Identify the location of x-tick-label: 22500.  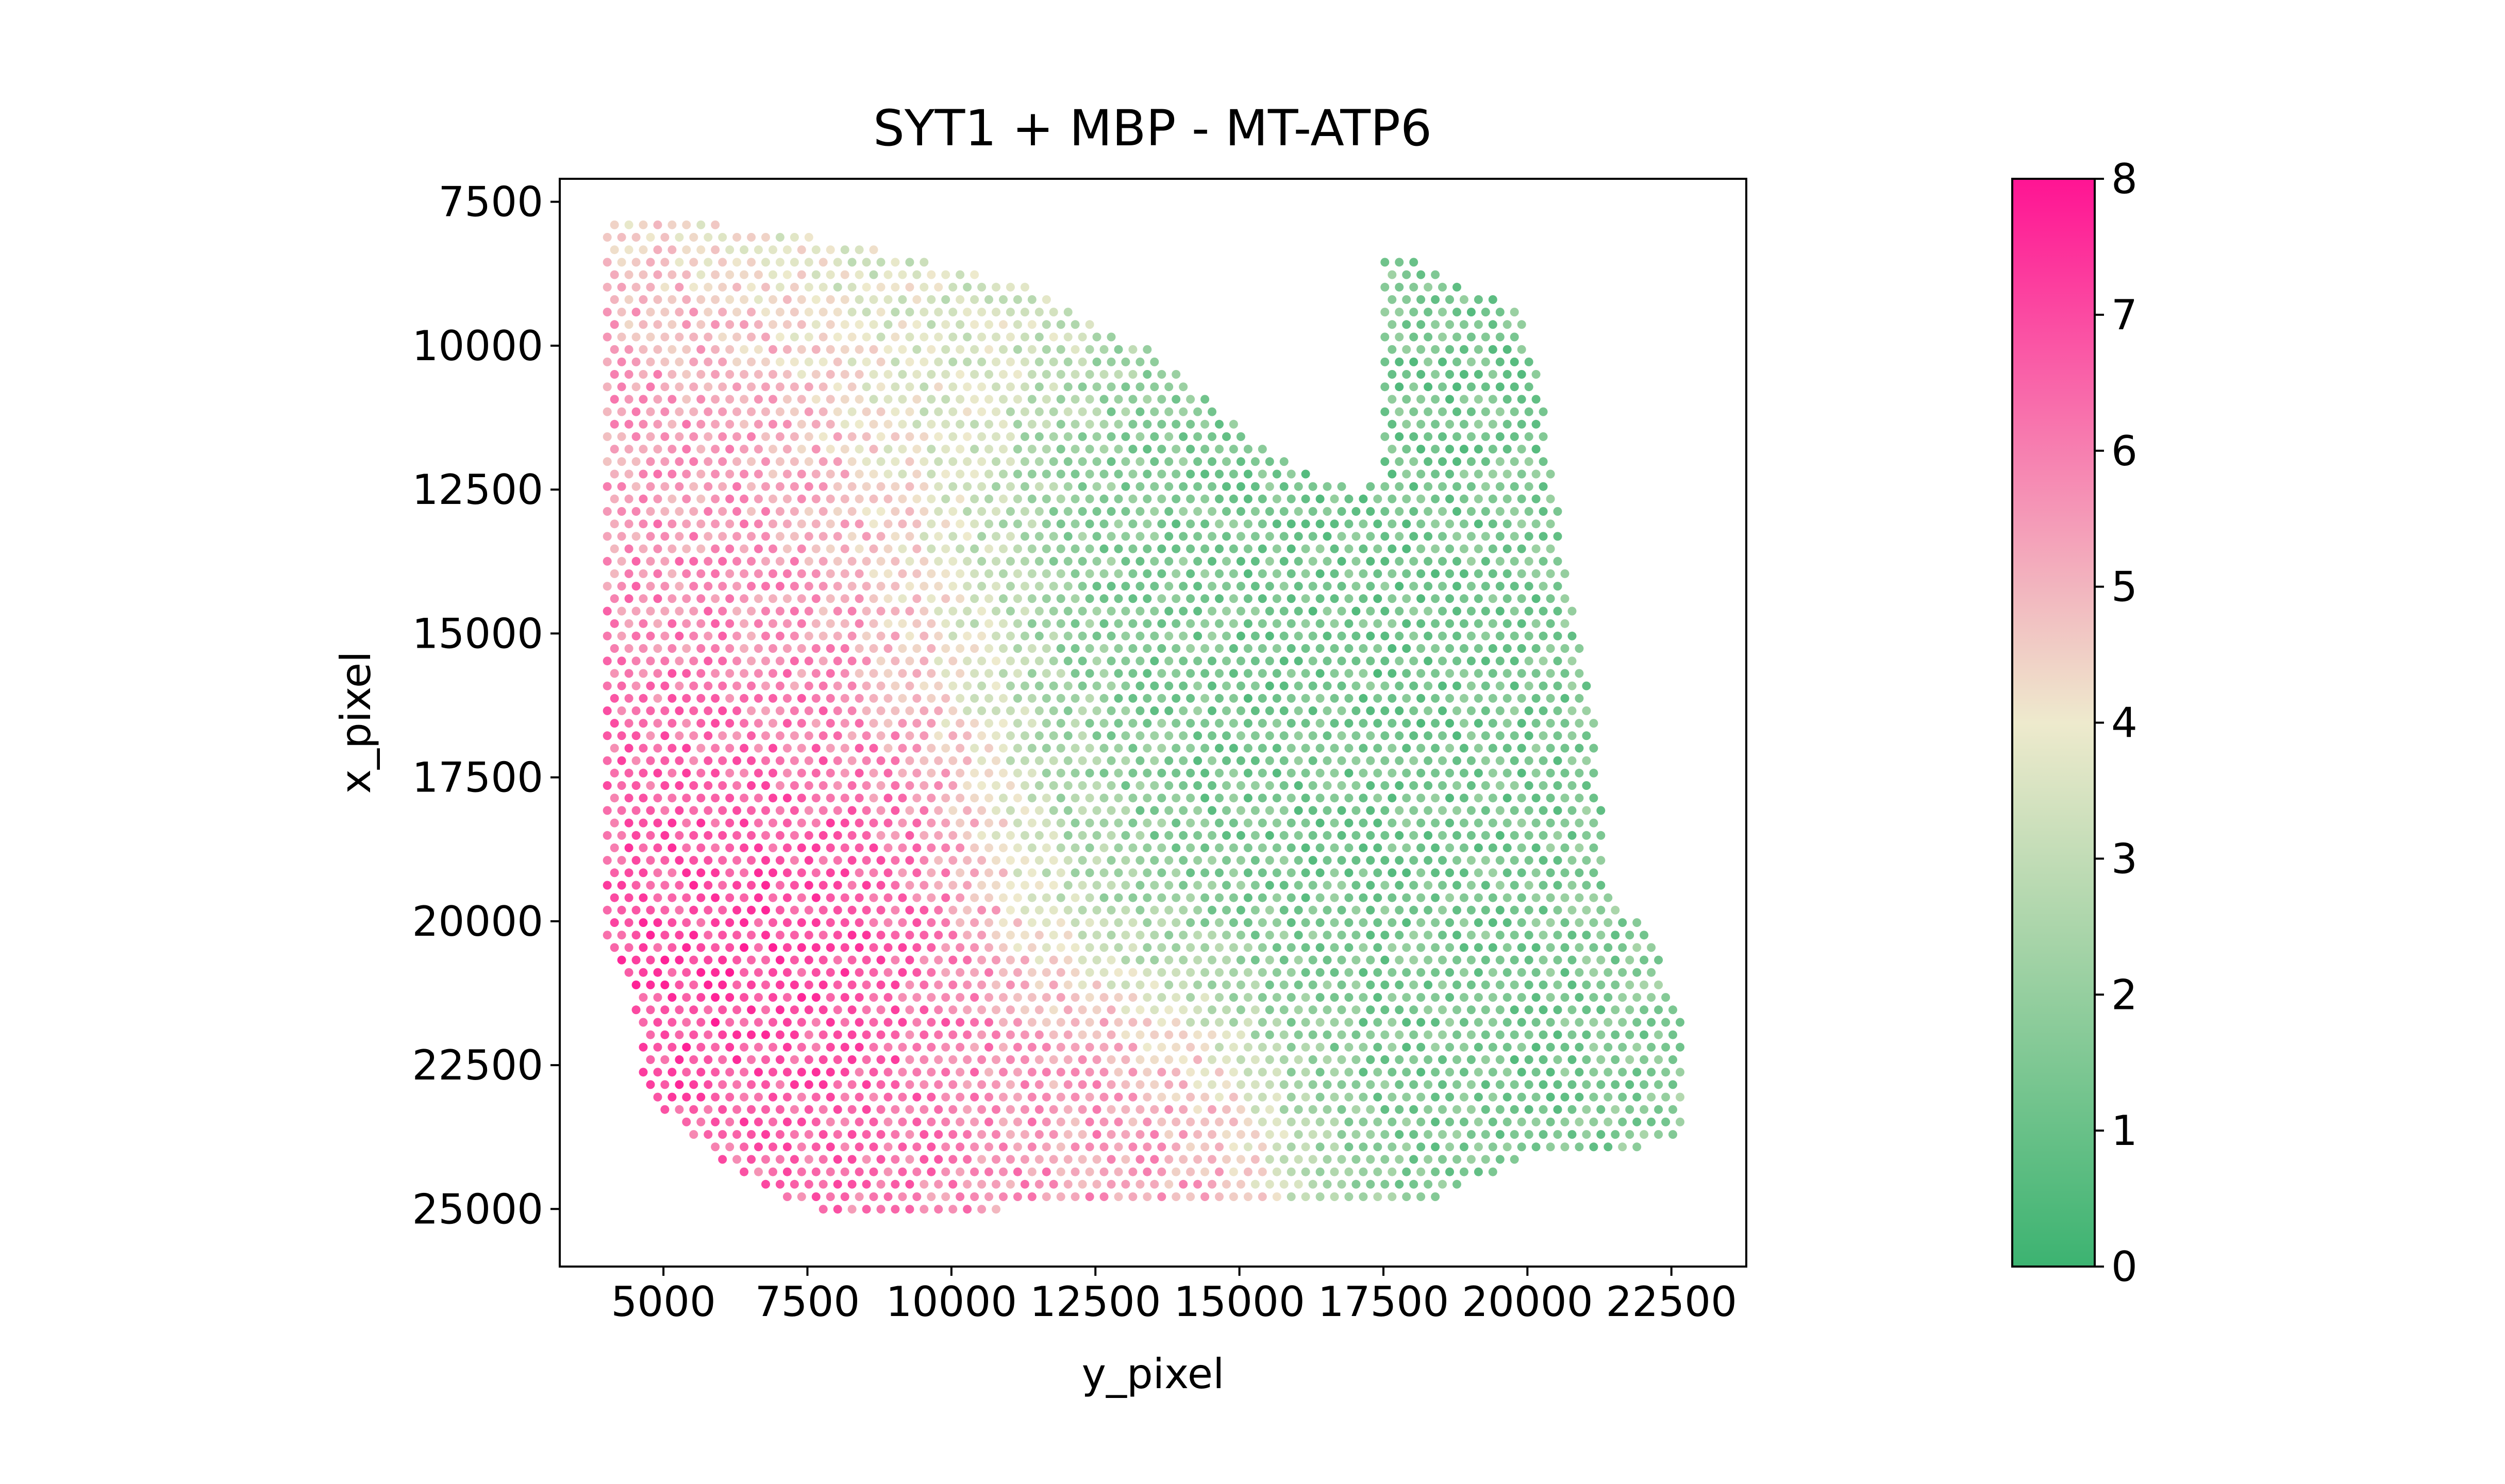
(1671, 1302).